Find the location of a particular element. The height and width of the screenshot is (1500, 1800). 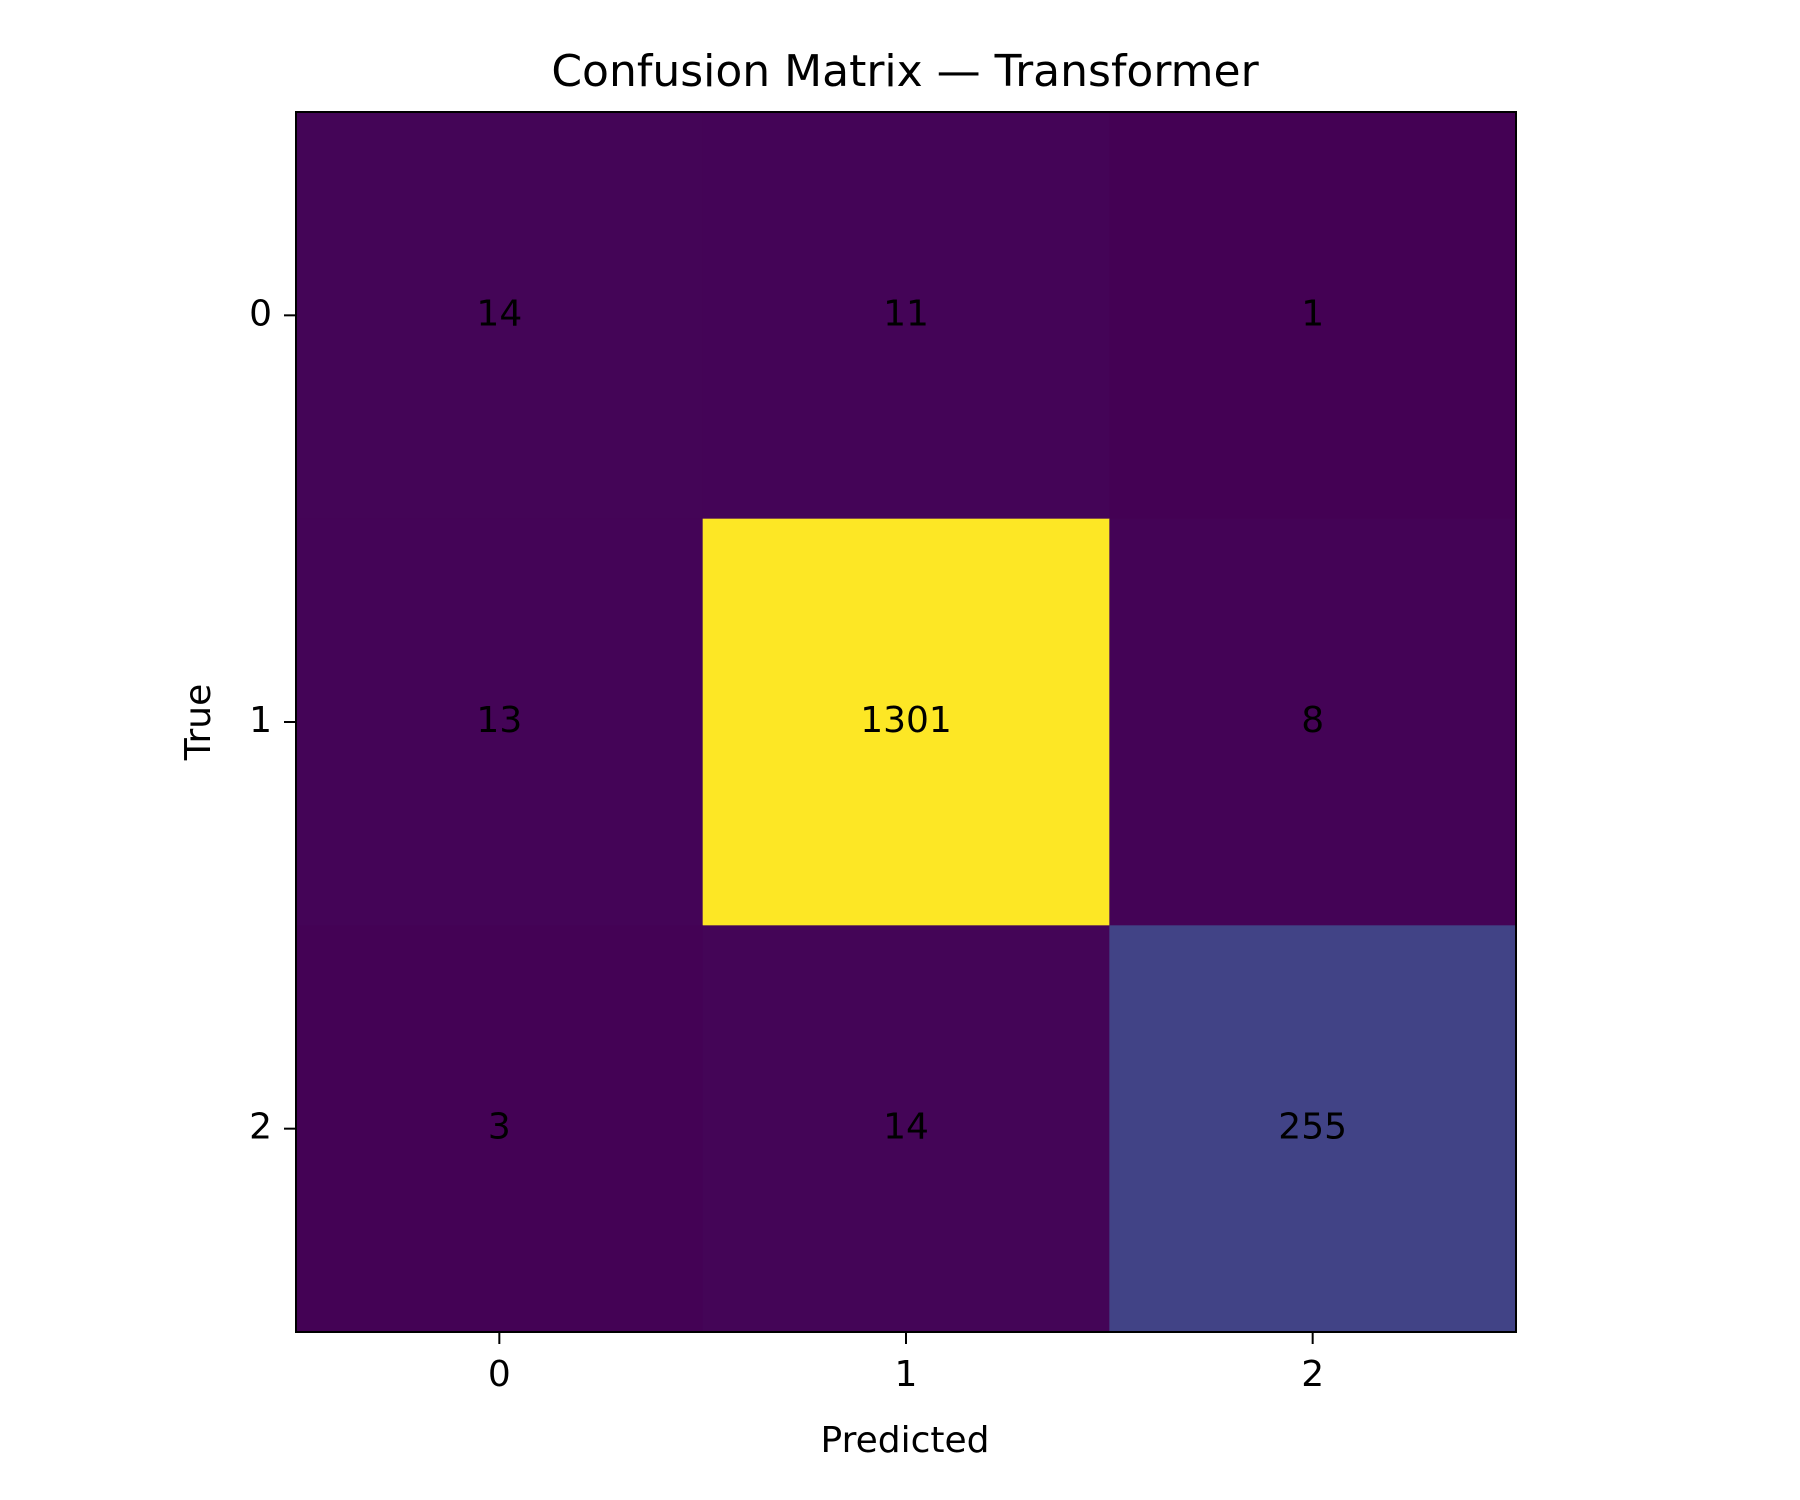

cell-value-r1-c2: 8 is located at coordinates (1312, 720).